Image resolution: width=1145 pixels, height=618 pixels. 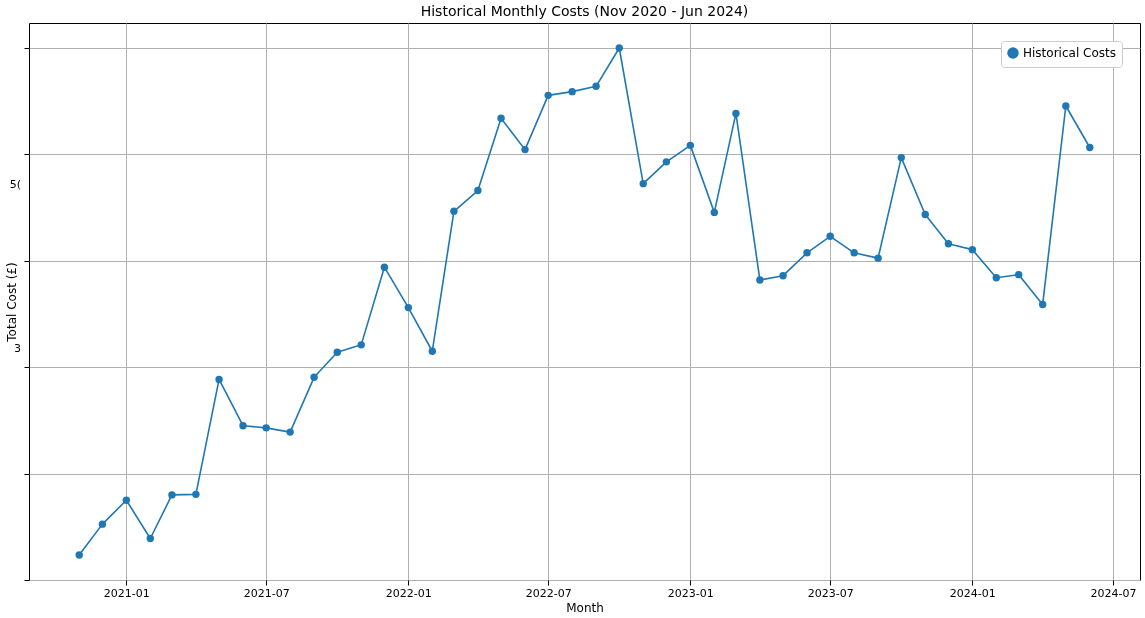 What do you see at coordinates (17, 349) in the screenshot?
I see `text: 3` at bounding box center [17, 349].